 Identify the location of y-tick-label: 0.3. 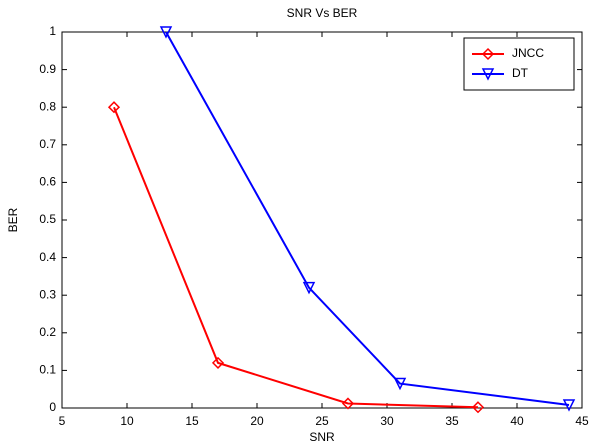
(47, 294).